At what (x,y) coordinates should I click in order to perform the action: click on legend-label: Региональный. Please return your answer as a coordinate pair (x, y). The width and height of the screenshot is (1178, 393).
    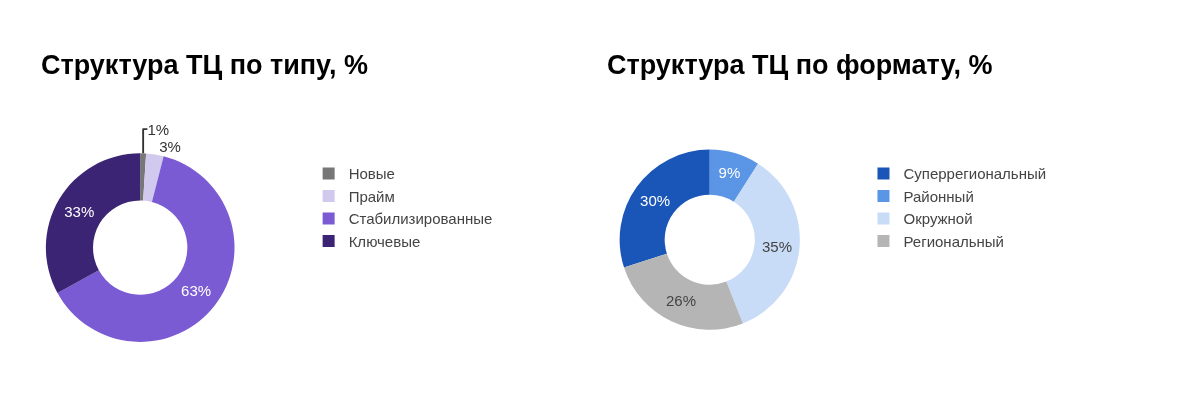
    Looking at the image, I should click on (954, 241).